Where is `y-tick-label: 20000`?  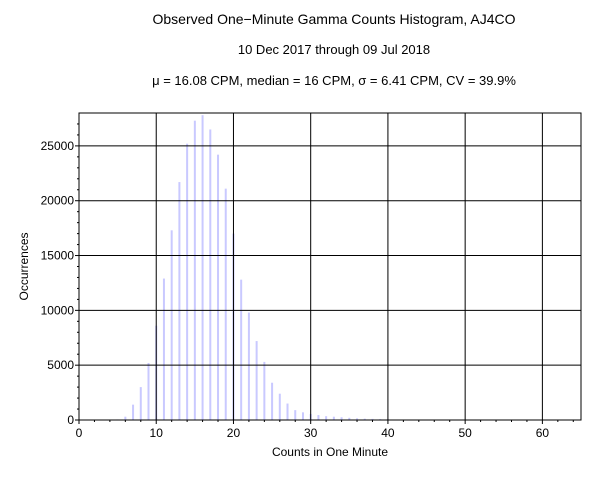 y-tick-label: 20000 is located at coordinates (58, 201).